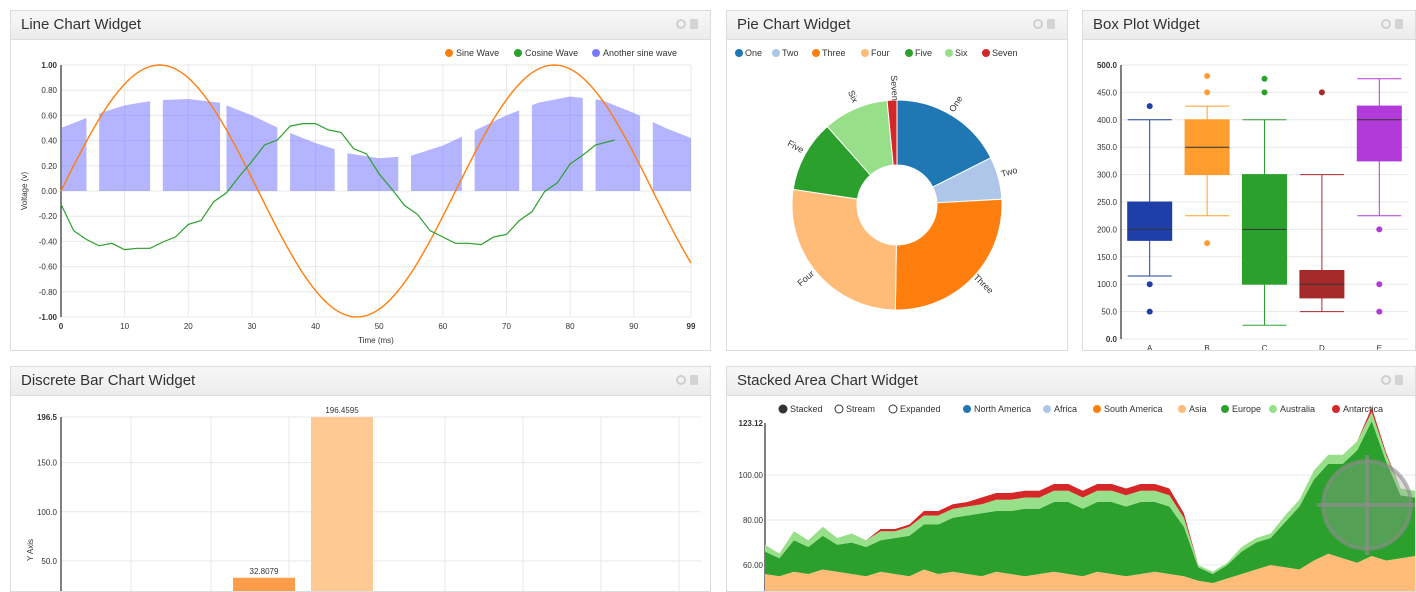 This screenshot has width=1416, height=592. I want to click on legend-label: Cosine Wave, so click(551, 53).